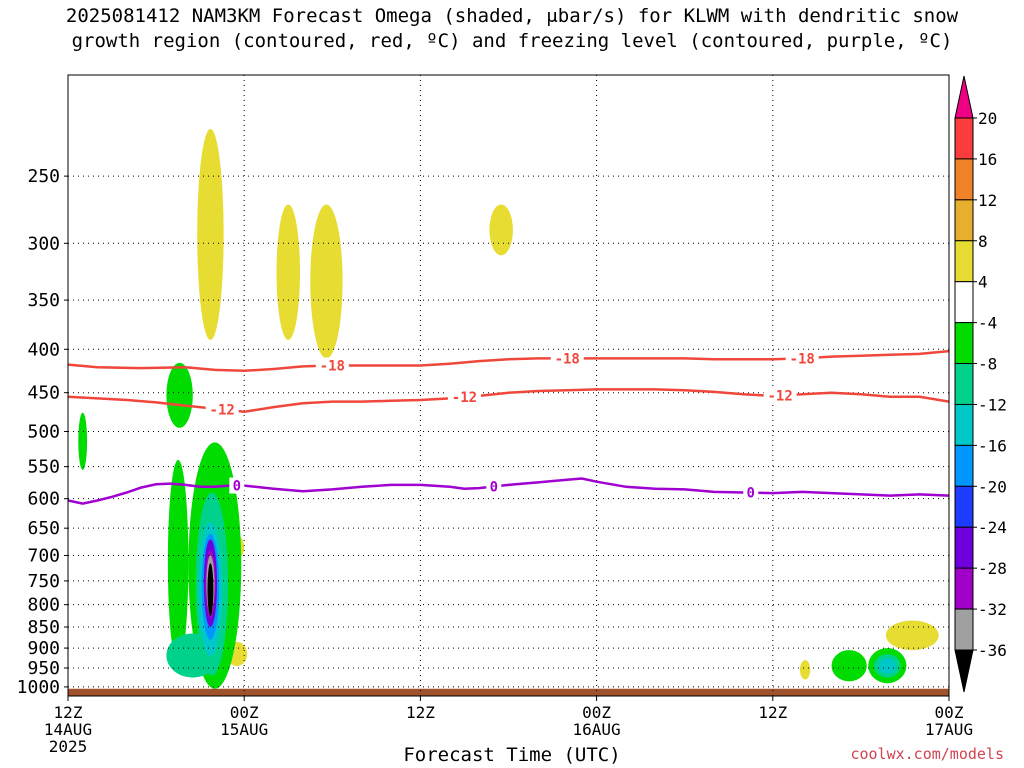 The height and width of the screenshot is (768, 1024). Describe the element at coordinates (43, 393) in the screenshot. I see `y-tick-label: 450` at that location.